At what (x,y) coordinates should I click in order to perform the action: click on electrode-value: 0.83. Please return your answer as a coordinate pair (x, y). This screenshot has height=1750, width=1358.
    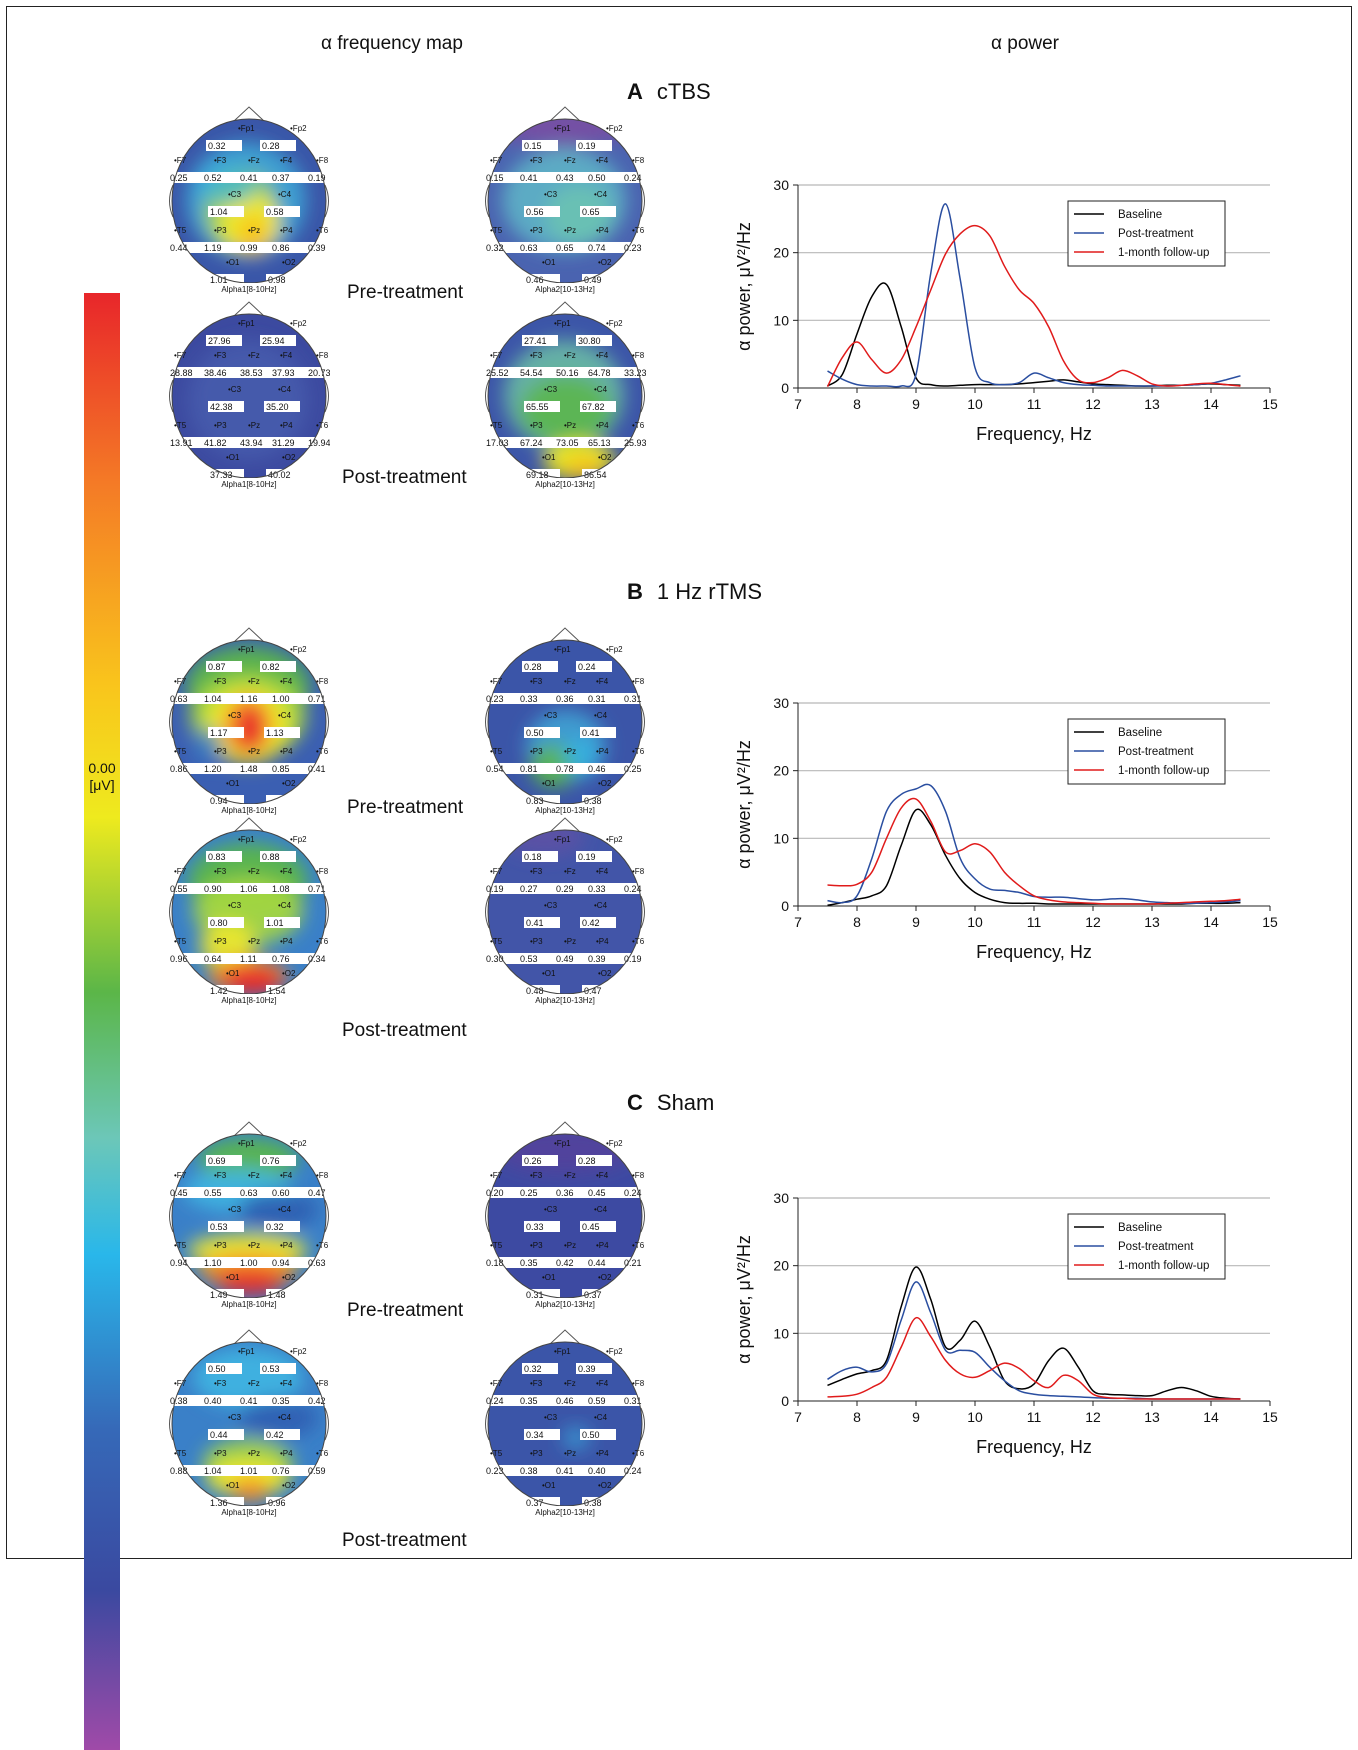
    Looking at the image, I should click on (217, 857).